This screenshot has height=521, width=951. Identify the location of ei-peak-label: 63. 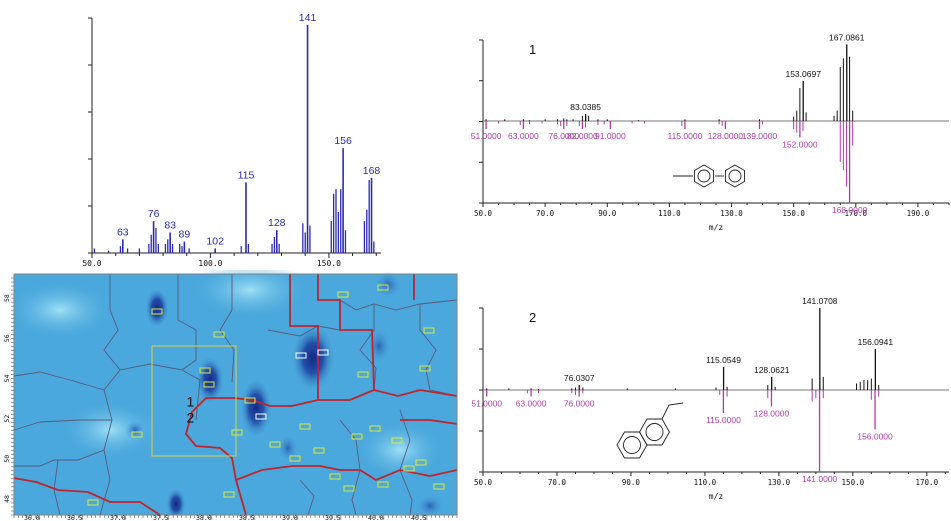
(123, 232).